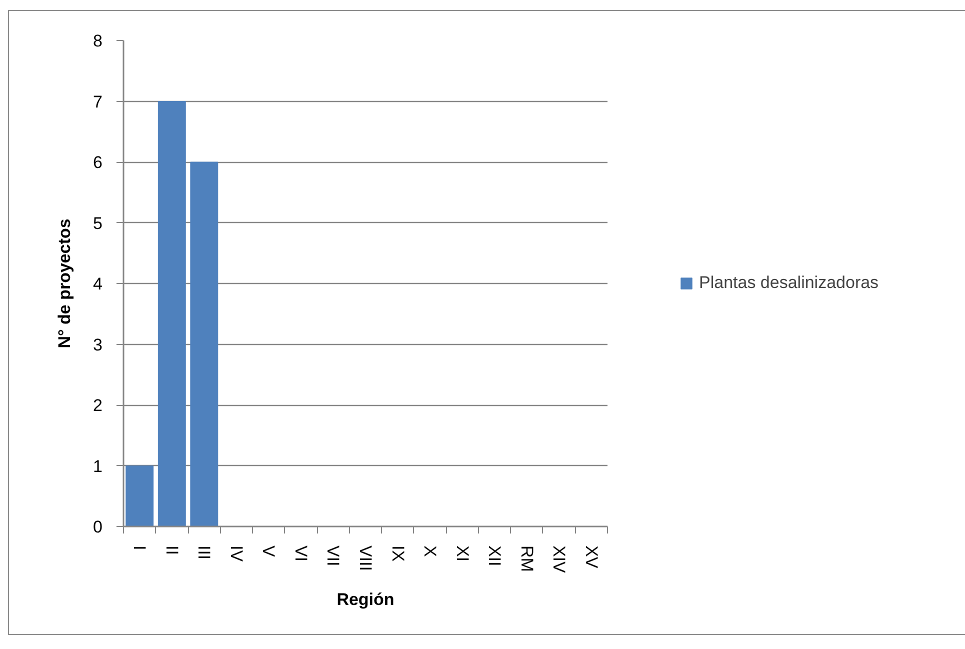 This screenshot has height=649, width=965. What do you see at coordinates (268, 552) in the screenshot?
I see `x-tick-label: V` at bounding box center [268, 552].